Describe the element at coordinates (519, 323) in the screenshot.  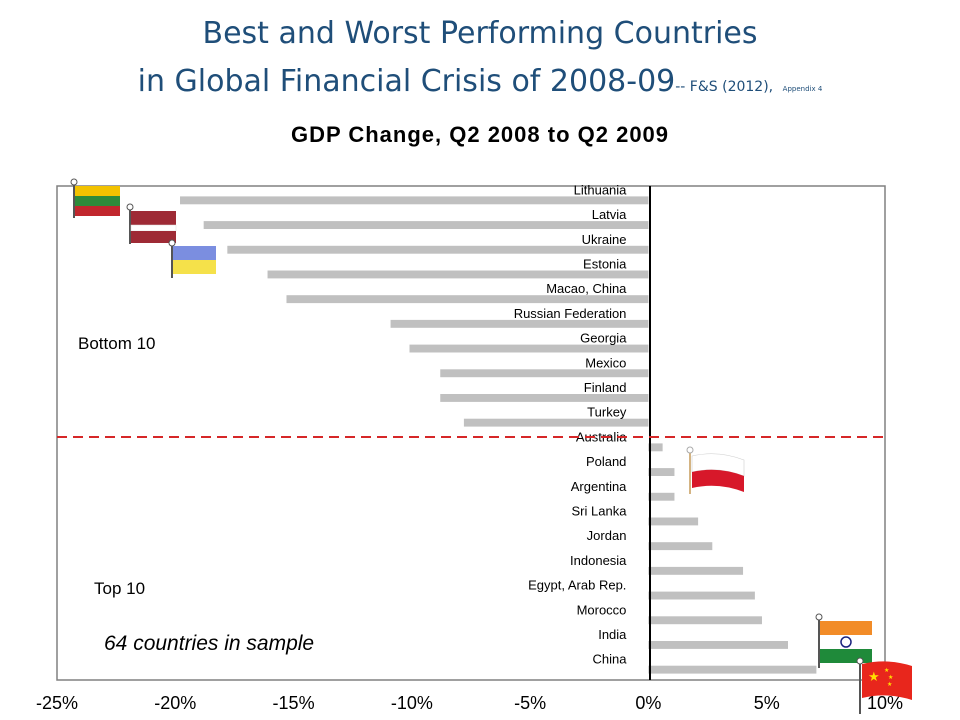
I see `bar-russian-federation` at that location.